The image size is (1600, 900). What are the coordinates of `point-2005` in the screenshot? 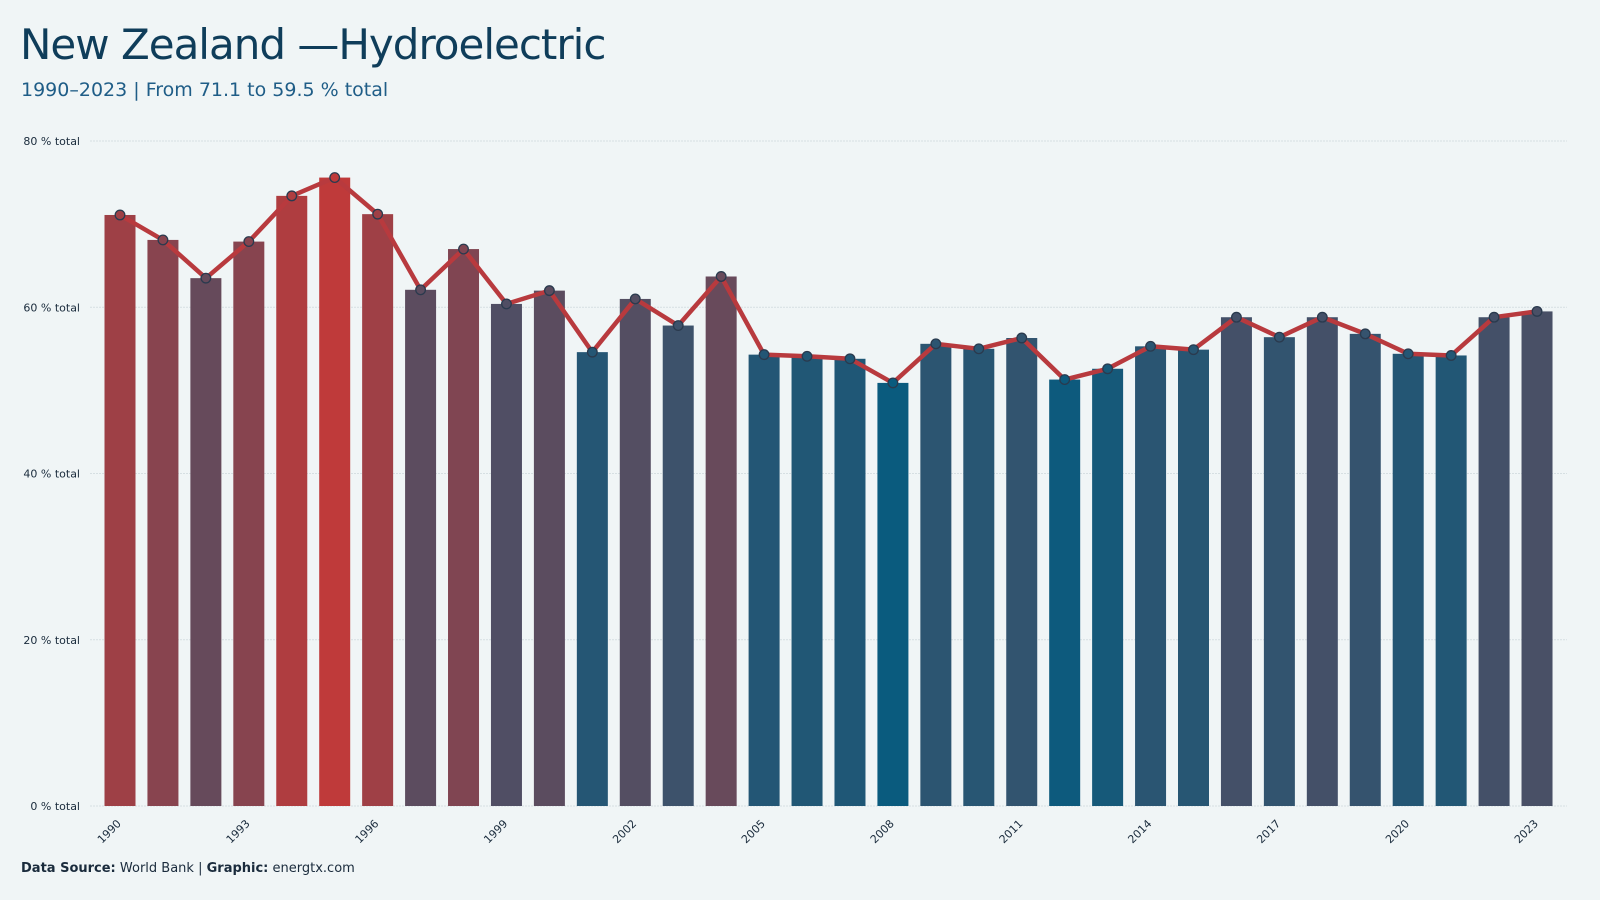 It's located at (764, 355).